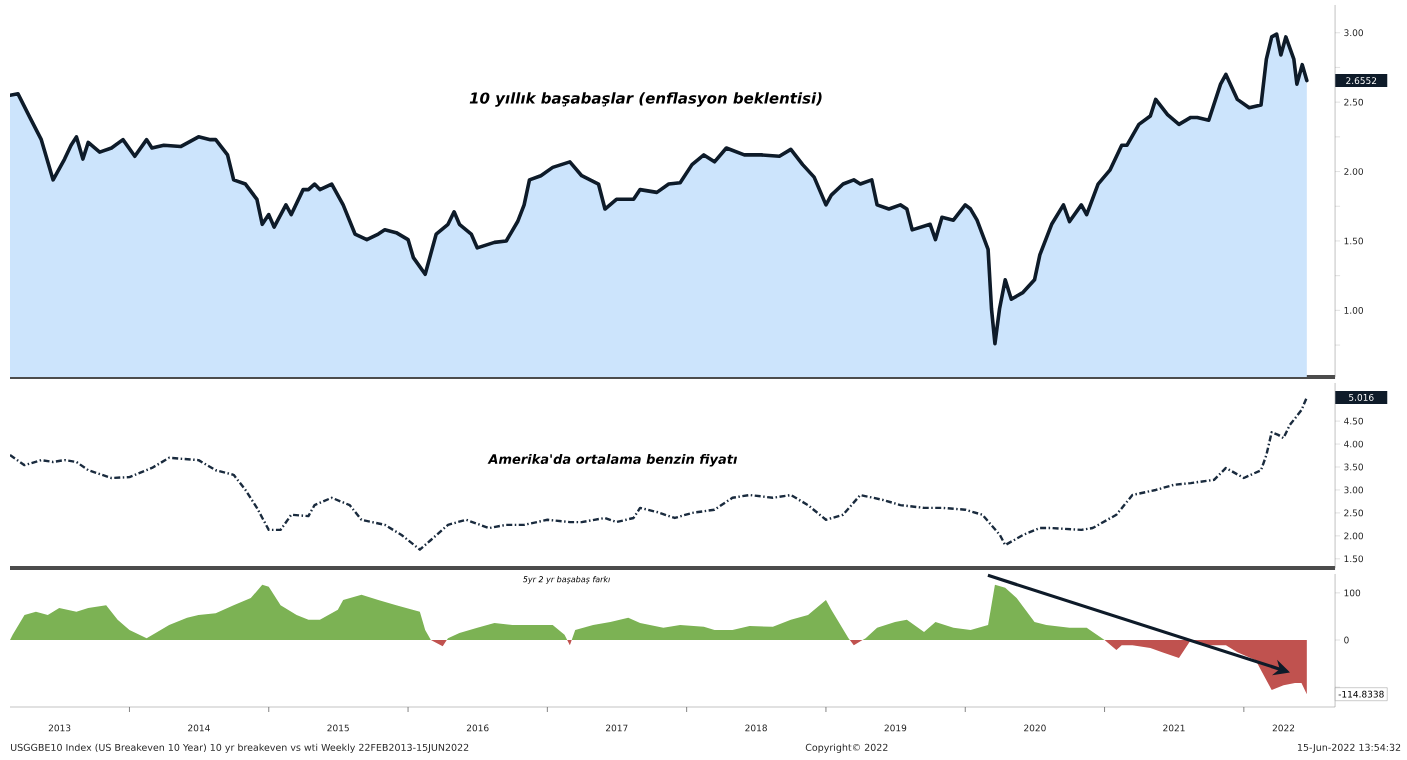 This screenshot has width=1407, height=760. I want to click on chart-title: 5yr 2 yr başabaş farkı, so click(566, 580).